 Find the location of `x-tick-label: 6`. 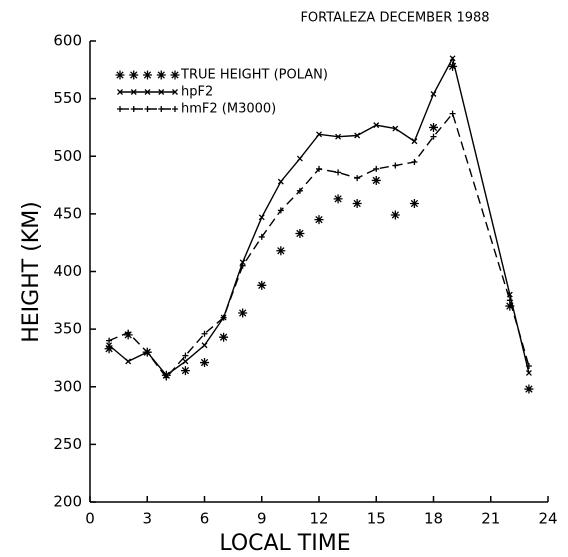

x-tick-label: 6 is located at coordinates (205, 519).